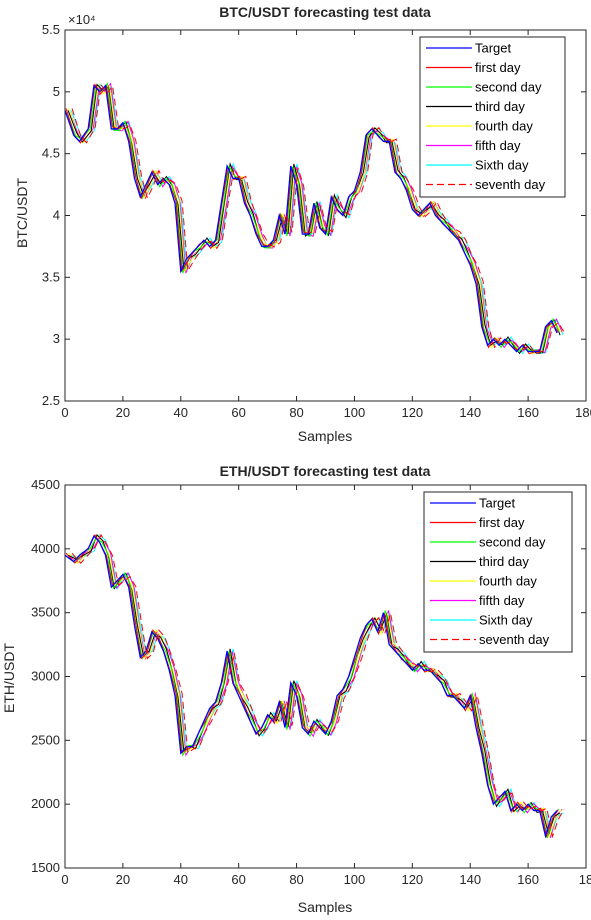  Describe the element at coordinates (51, 29) in the screenshot. I see `y-tick-label: 5.5` at that location.